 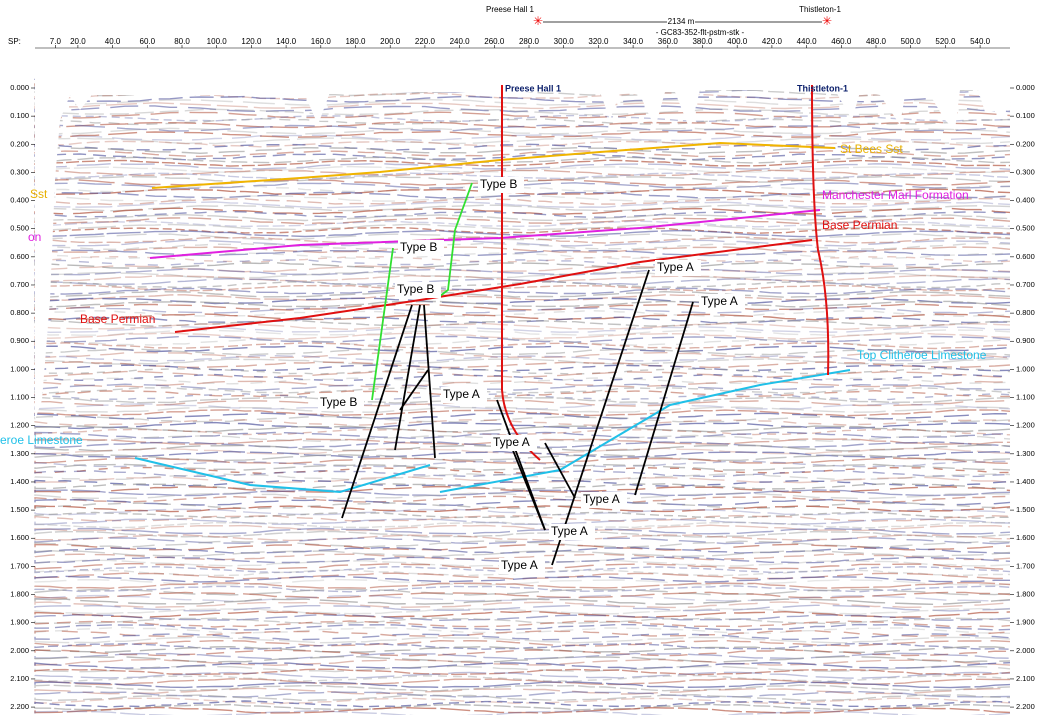 I want to click on sp-tick-label: 320.0, so click(x=598, y=41).